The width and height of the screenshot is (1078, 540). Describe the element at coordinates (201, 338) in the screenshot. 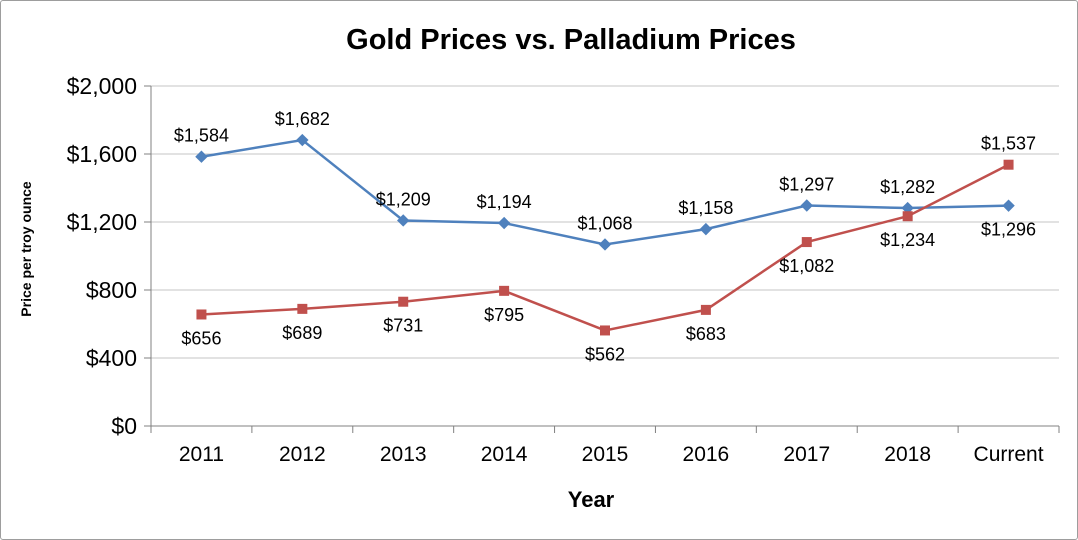

I see `data-label-palladium: $656` at that location.